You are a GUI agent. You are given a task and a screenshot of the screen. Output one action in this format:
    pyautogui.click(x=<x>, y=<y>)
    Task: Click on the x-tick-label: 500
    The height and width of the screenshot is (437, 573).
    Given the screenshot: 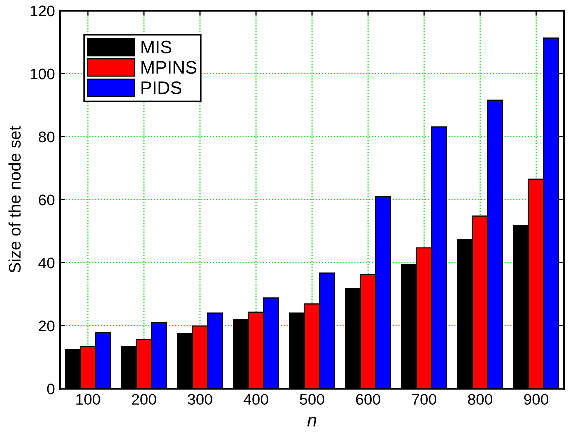 What is the action you would take?
    pyautogui.click(x=312, y=400)
    